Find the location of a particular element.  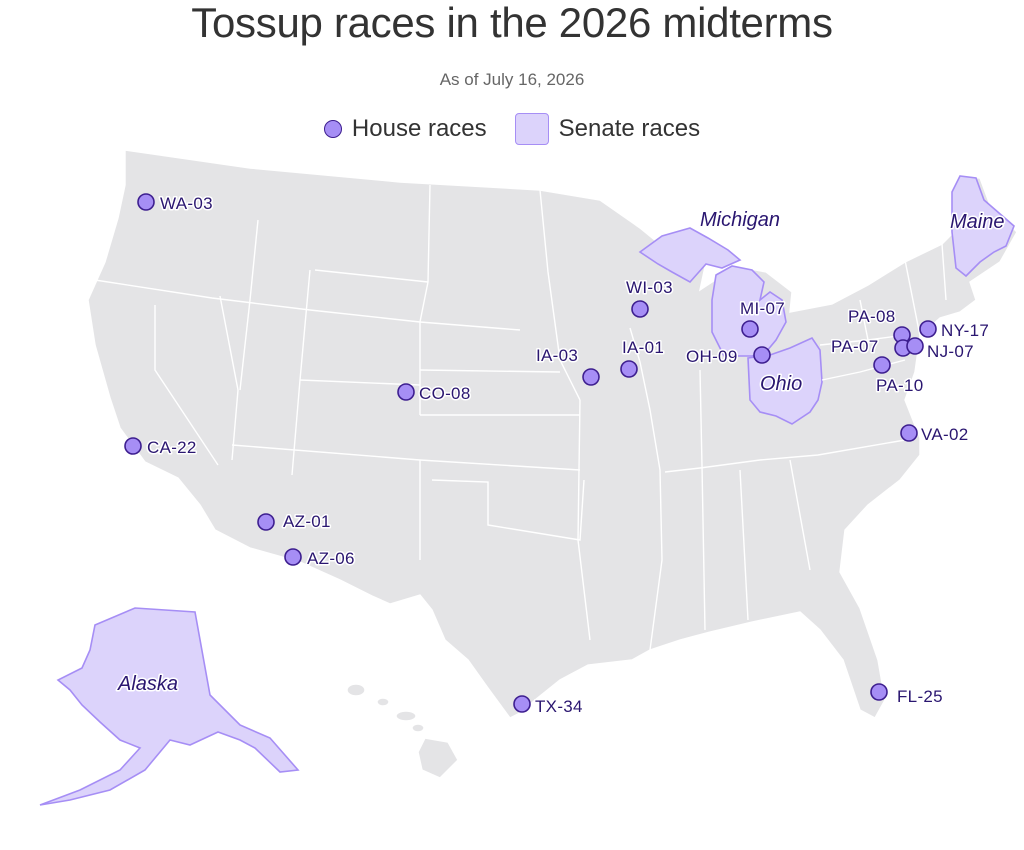

house-race-label: WI-03 is located at coordinates (649, 287).